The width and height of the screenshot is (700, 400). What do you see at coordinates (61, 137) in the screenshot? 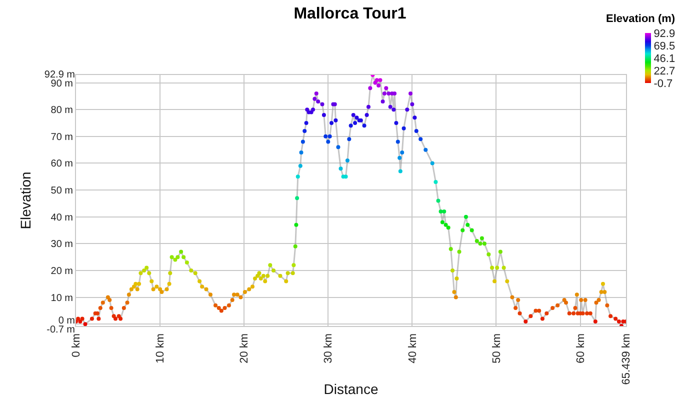
I see `y-tick-label: 70 m` at bounding box center [61, 137].